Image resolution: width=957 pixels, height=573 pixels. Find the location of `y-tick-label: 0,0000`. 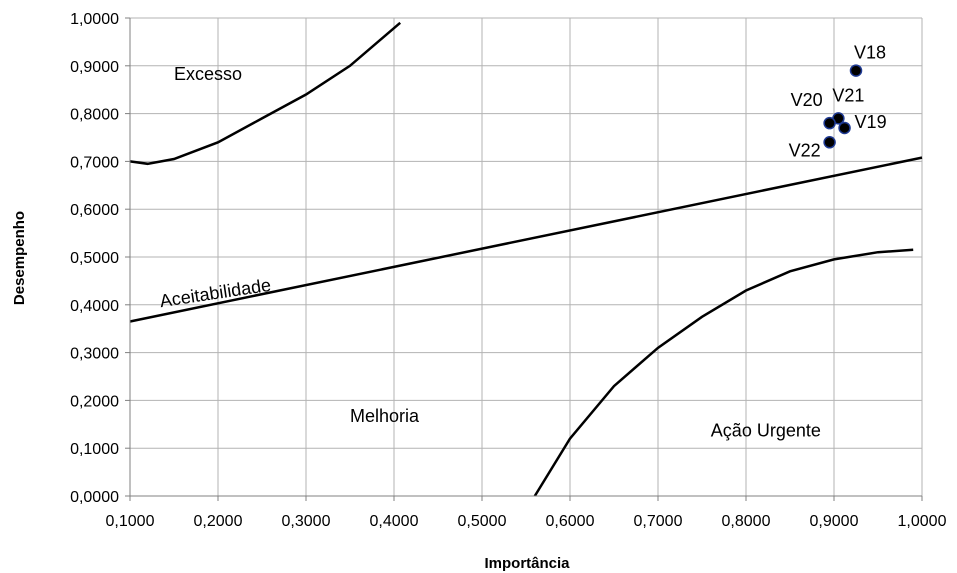

y-tick-label: 0,0000 is located at coordinates (94, 497).